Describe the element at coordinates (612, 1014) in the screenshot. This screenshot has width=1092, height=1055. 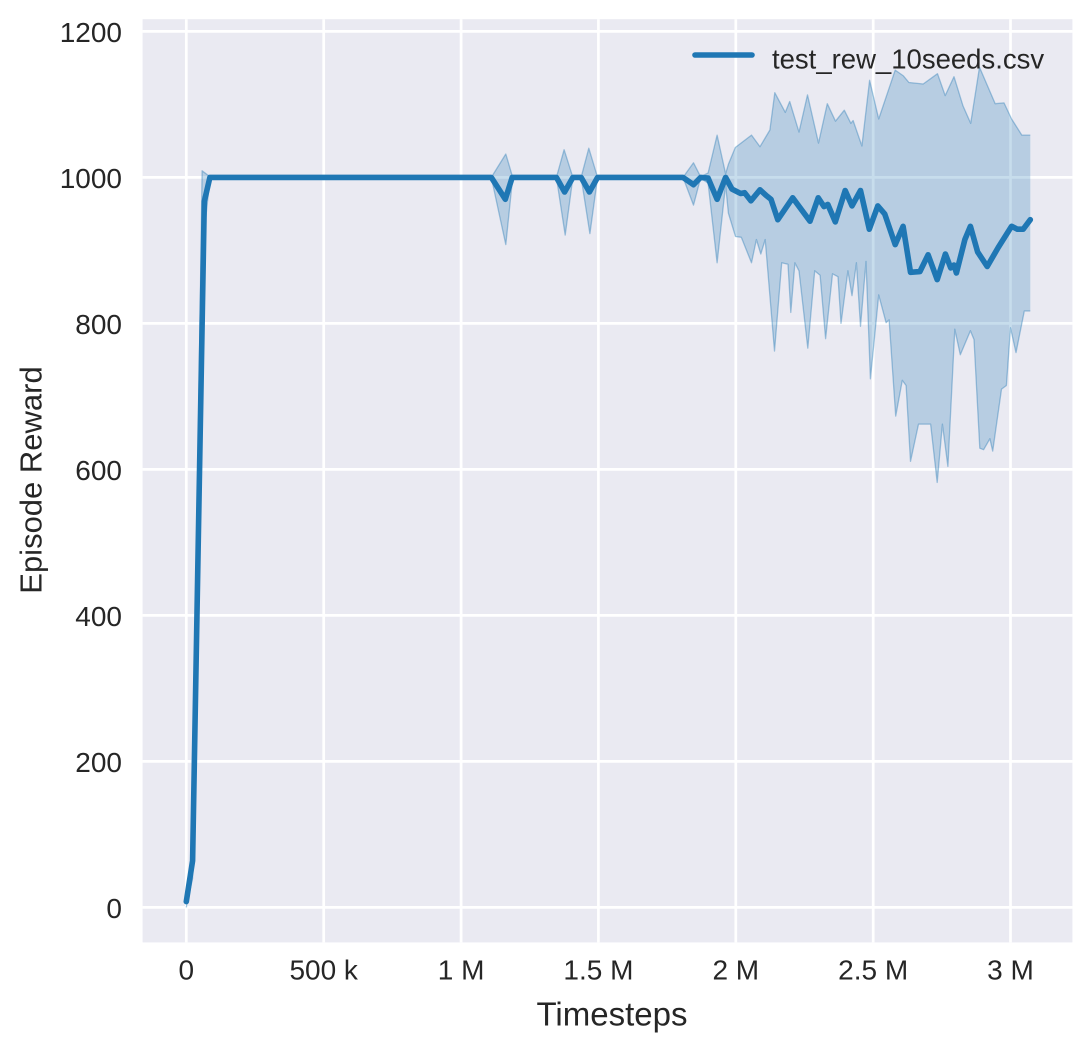
I see `svg-text: Timesteps` at that location.